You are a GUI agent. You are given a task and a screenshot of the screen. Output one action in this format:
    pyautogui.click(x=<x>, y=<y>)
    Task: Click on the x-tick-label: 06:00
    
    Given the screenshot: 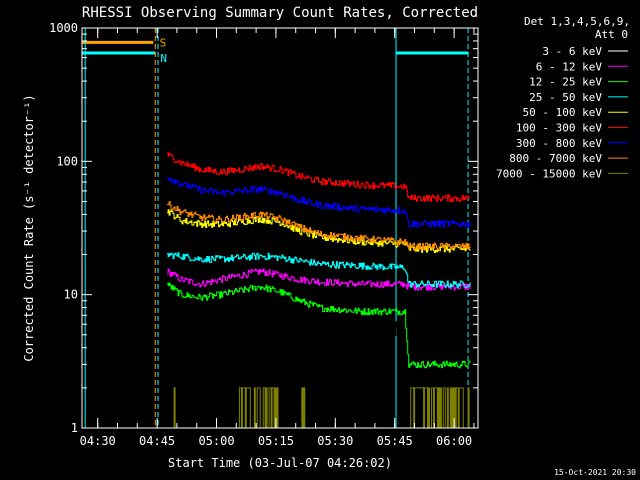 What is the action you would take?
    pyautogui.click(x=454, y=441)
    